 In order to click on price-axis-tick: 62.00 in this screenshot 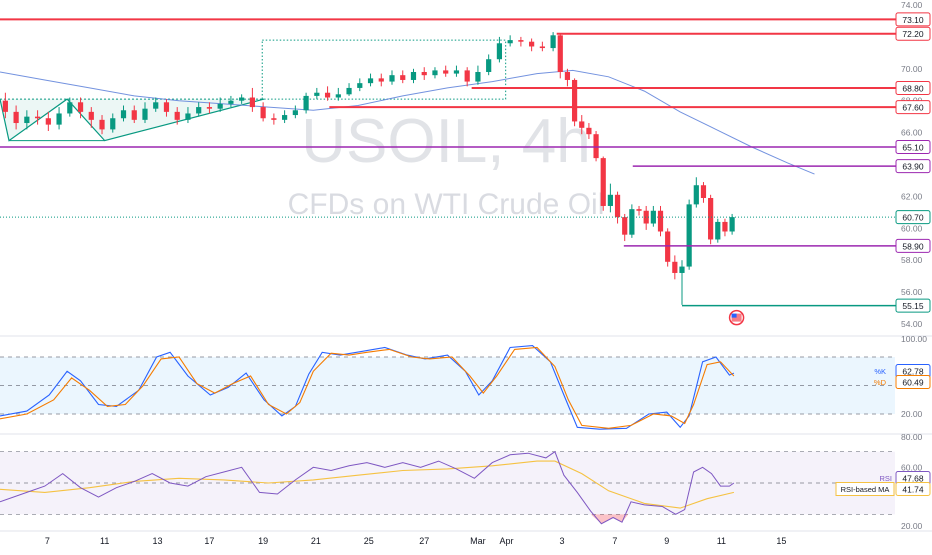, I will do `click(912, 196)`.